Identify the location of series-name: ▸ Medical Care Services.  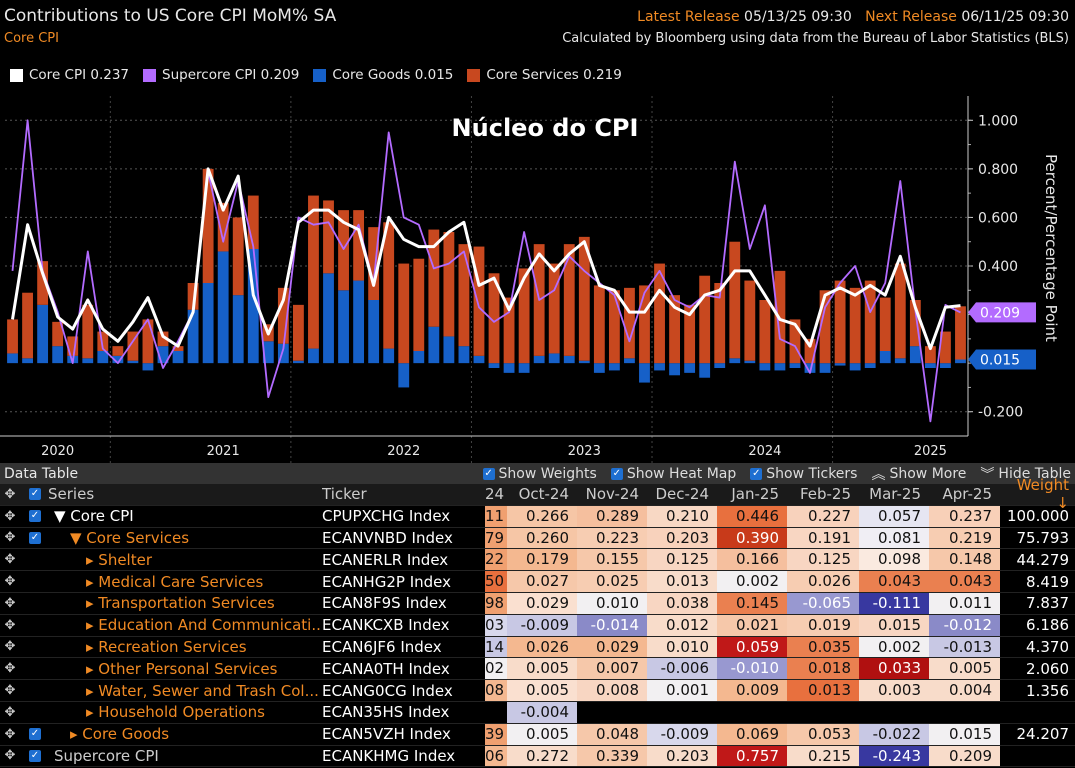
(175, 581).